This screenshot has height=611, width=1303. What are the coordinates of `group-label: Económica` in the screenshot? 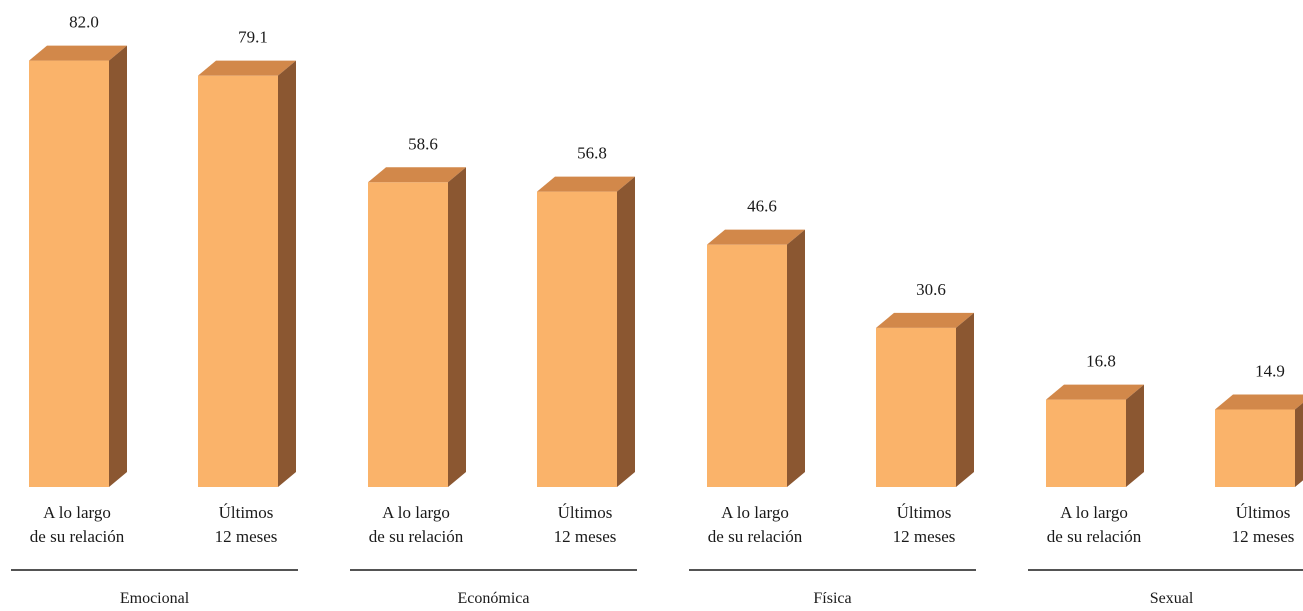 It's located at (494, 598).